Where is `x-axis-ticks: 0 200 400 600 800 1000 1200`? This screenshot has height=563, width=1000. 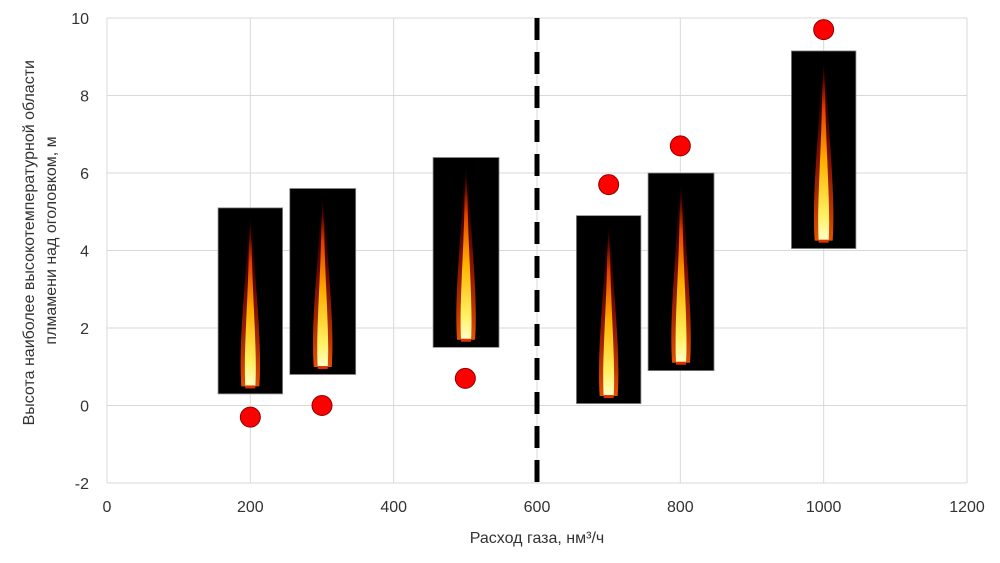 x-axis-ticks: 0 200 400 600 800 1000 1200 is located at coordinates (544, 507).